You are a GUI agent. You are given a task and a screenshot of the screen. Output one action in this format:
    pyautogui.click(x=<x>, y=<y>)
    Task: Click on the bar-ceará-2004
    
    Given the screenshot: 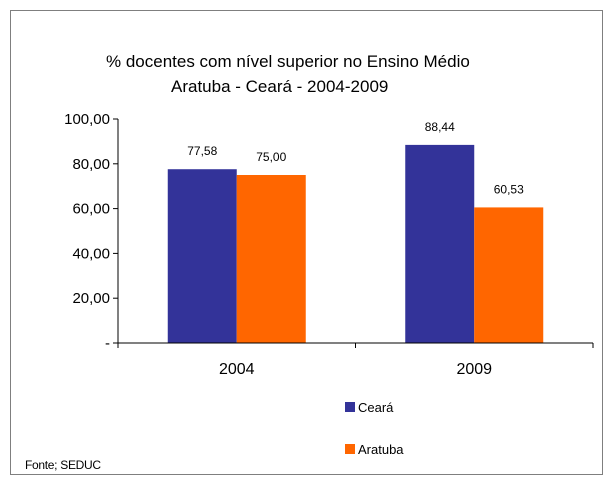 What is the action you would take?
    pyautogui.click(x=202, y=256)
    